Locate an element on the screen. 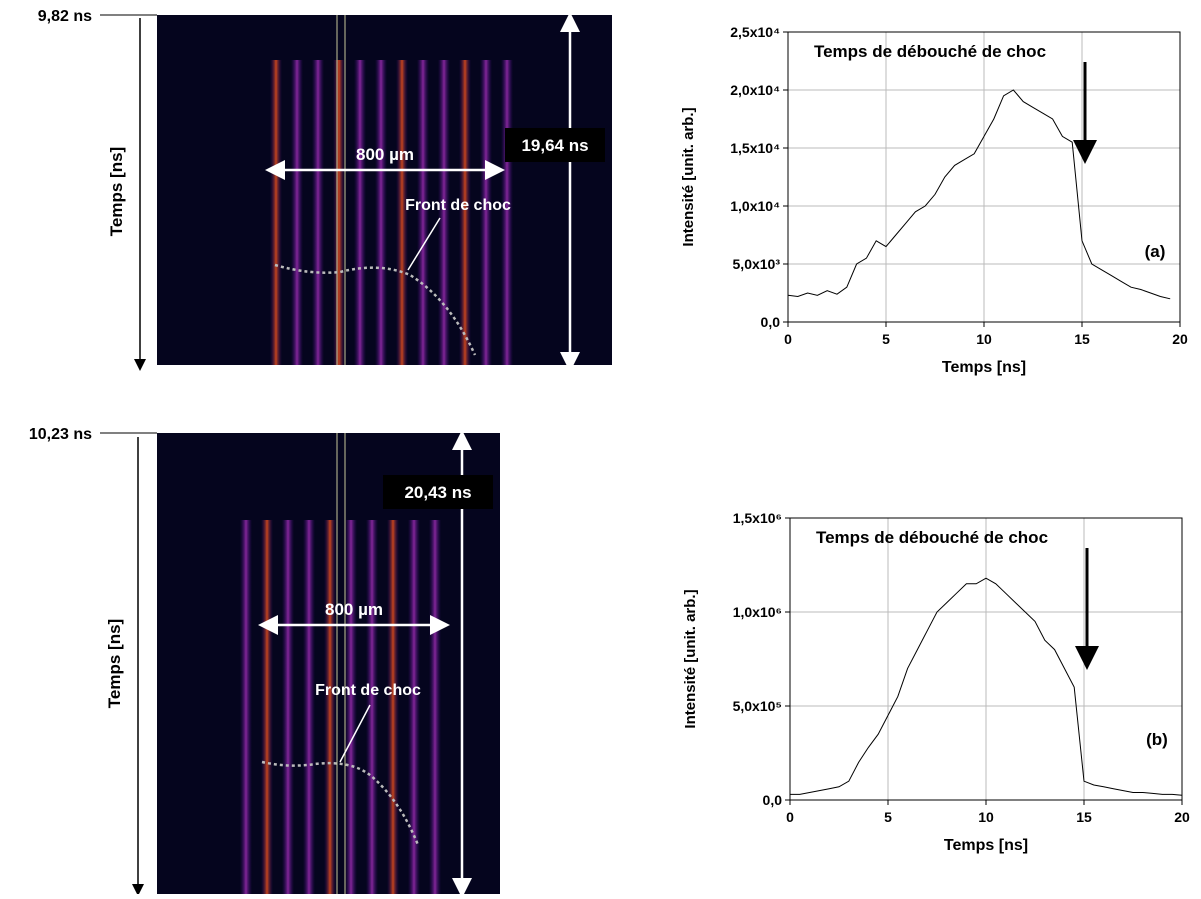  duration-label: 19,64 ns is located at coordinates (554, 145).